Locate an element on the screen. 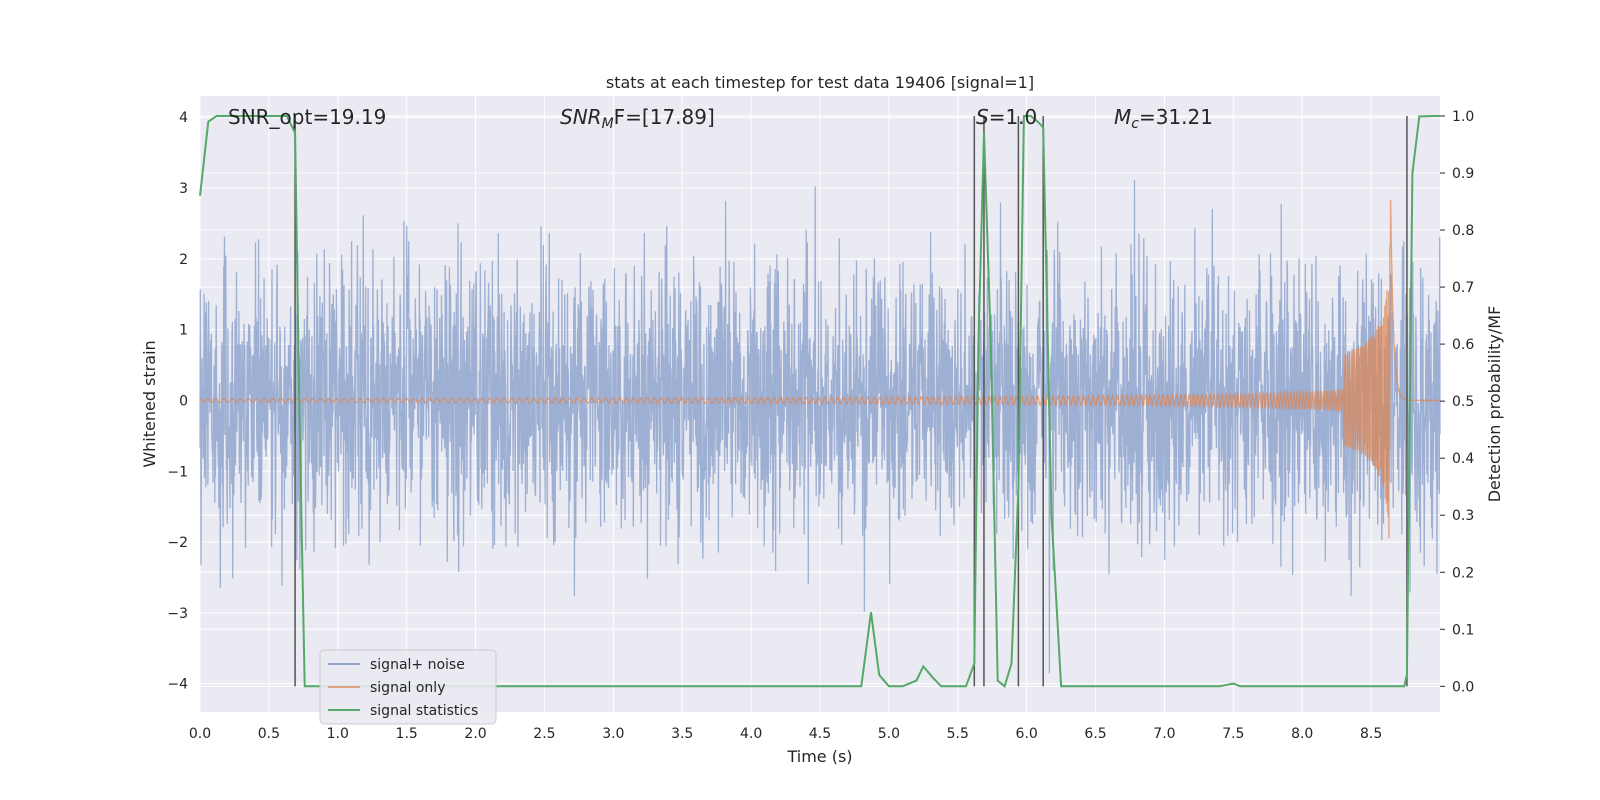  y2-tick-label: 0.4 is located at coordinates (1463, 459).